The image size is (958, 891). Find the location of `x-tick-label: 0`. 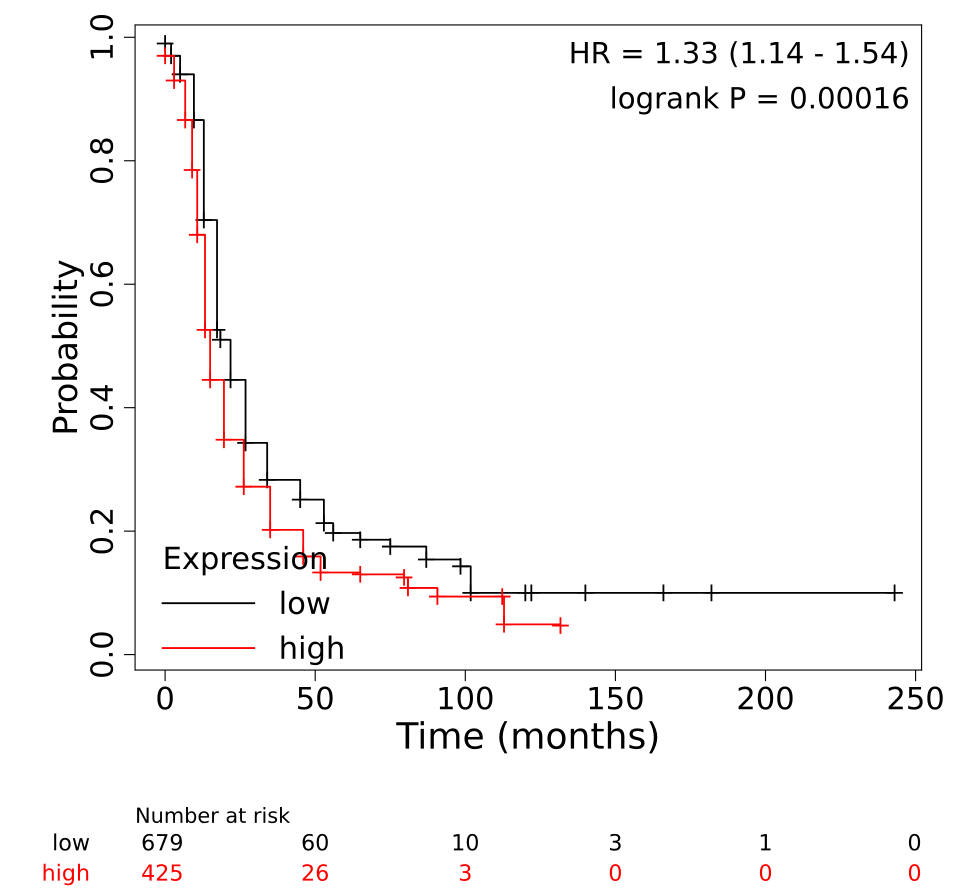

x-tick-label: 0 is located at coordinates (165, 698).